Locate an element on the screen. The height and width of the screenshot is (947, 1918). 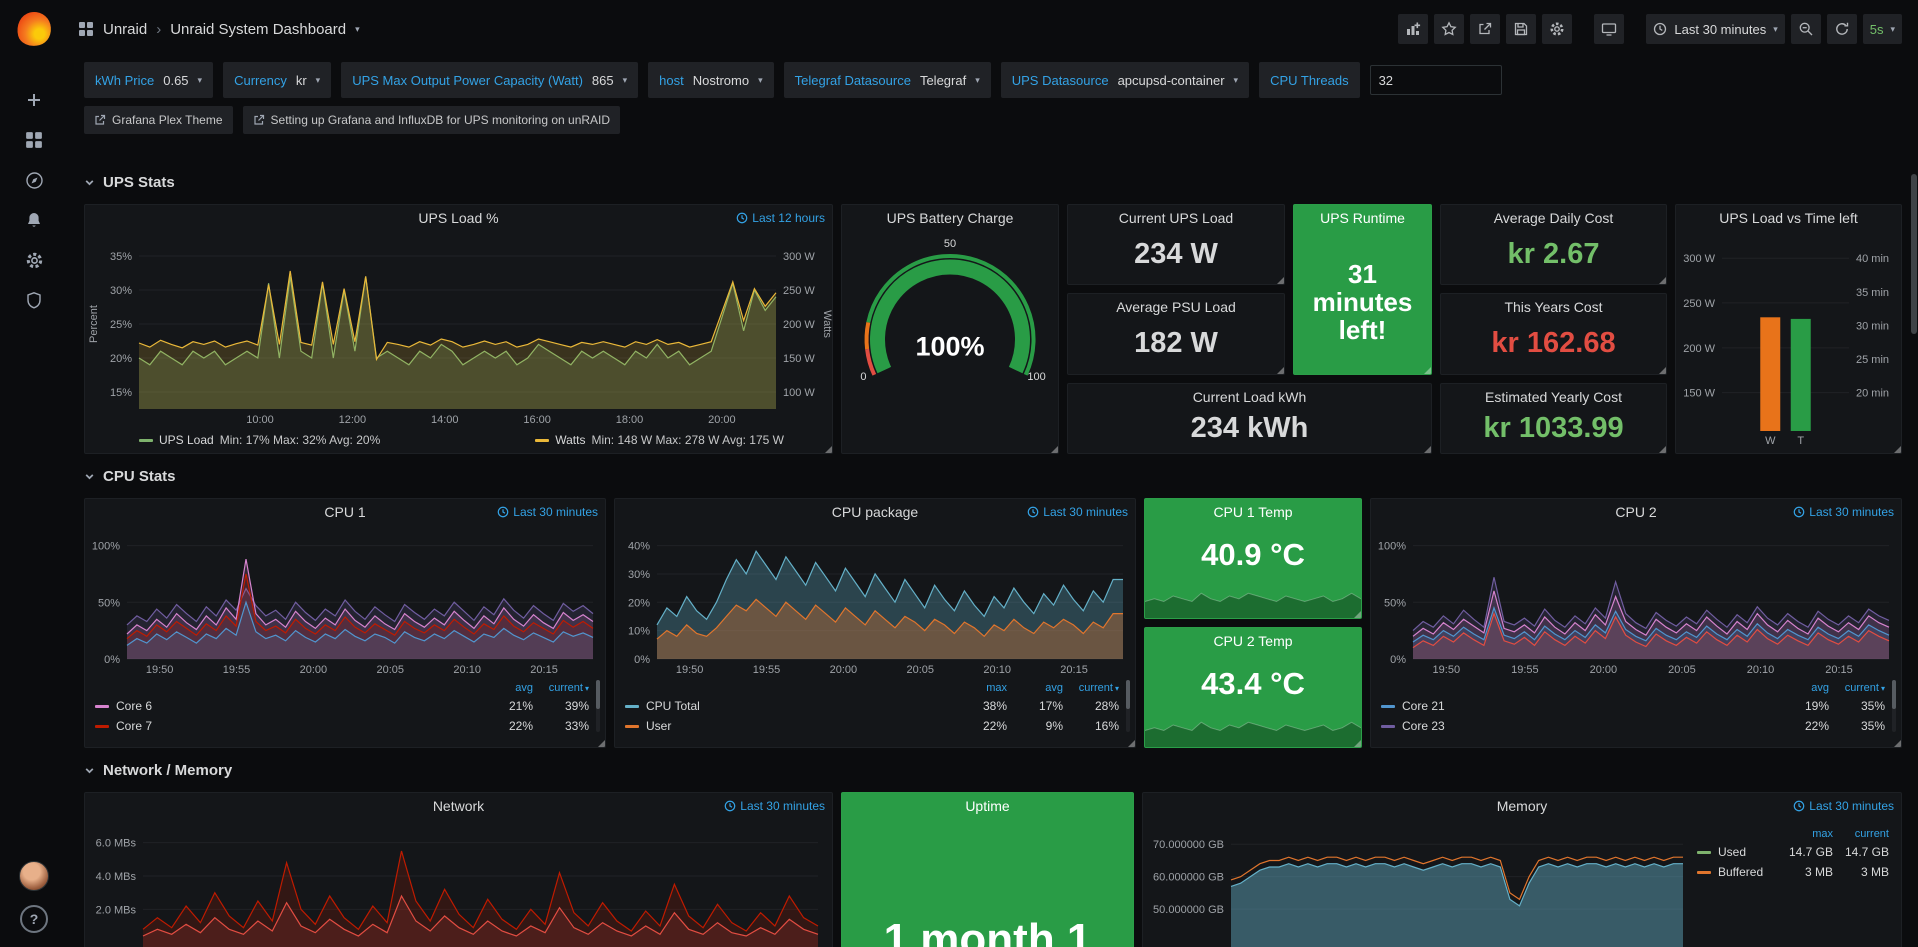
legend-row: Core 23 22% 35% is located at coordinates (1633, 726).